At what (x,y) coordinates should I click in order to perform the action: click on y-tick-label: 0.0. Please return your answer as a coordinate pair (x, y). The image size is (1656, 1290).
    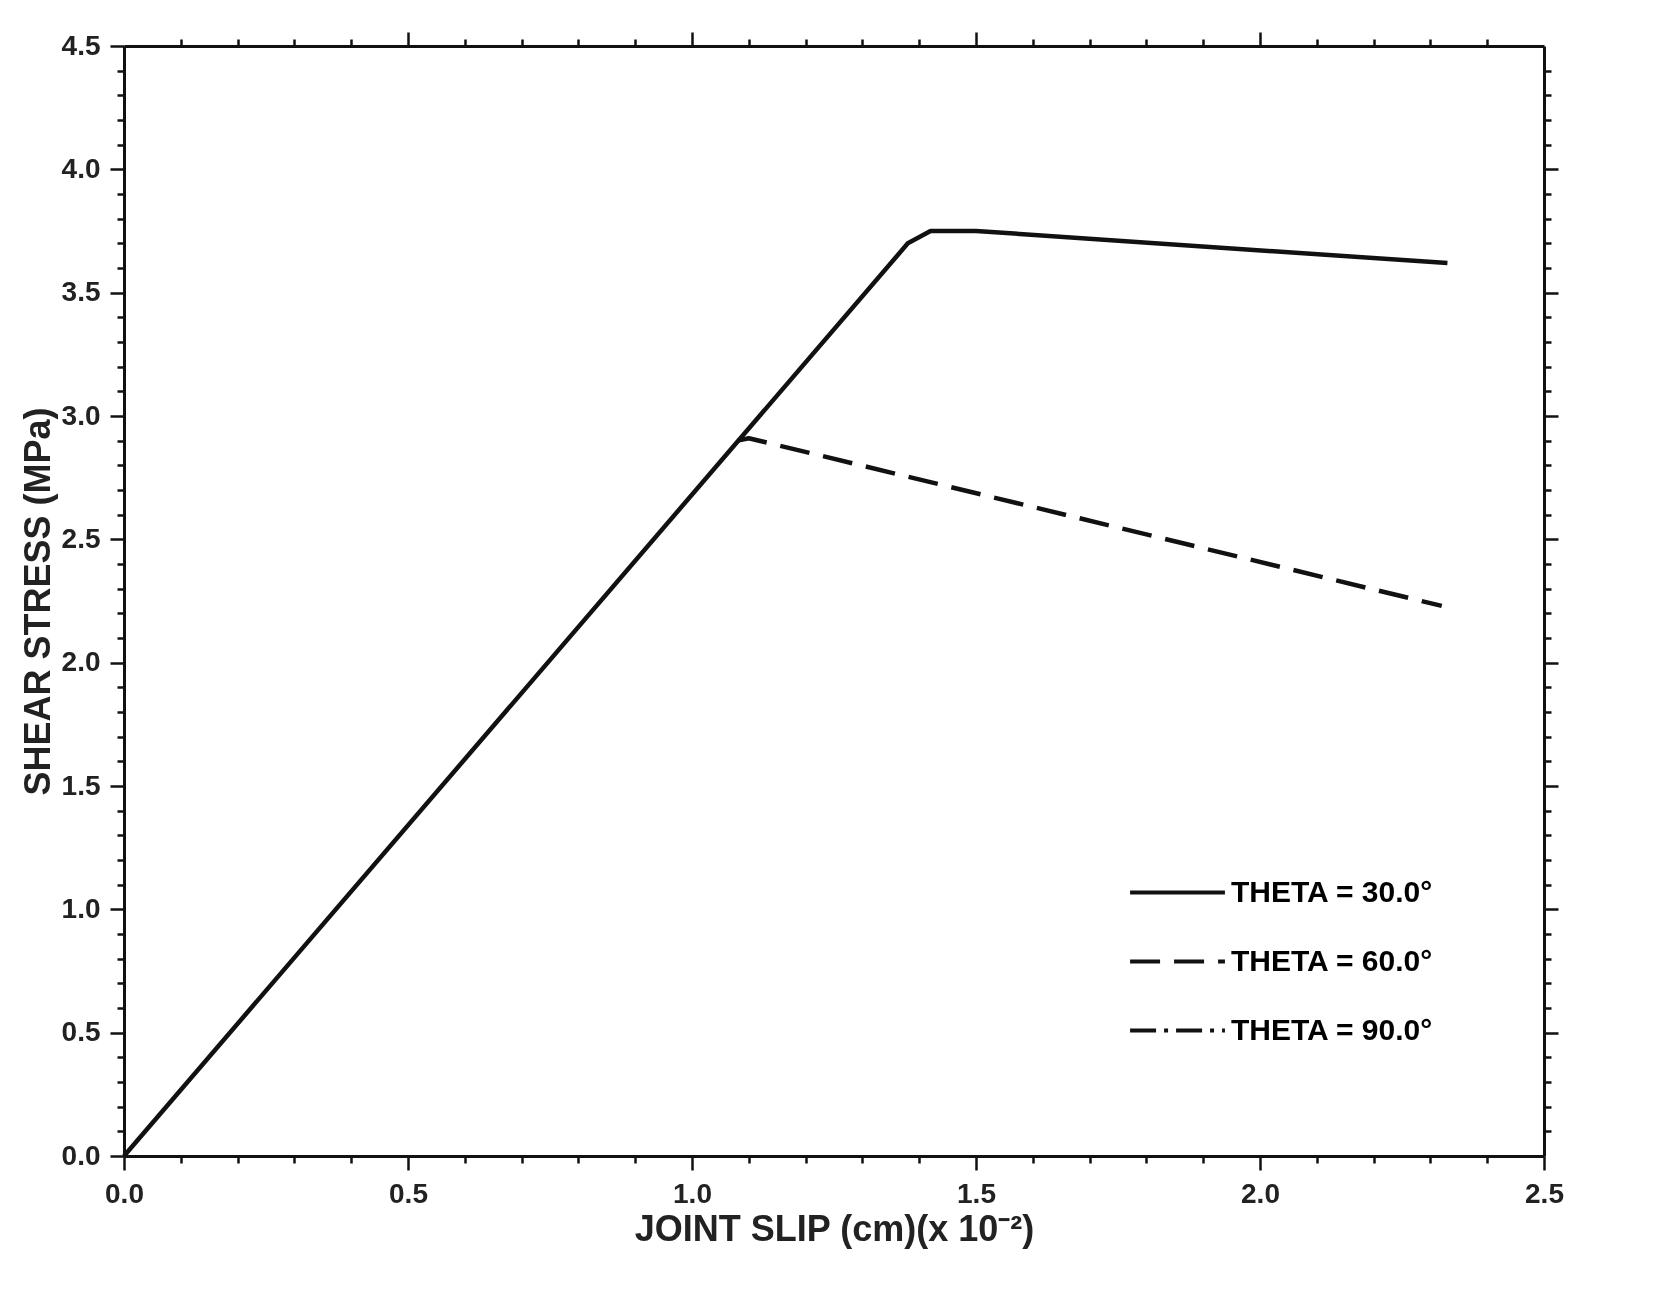
    Looking at the image, I should click on (81, 1155).